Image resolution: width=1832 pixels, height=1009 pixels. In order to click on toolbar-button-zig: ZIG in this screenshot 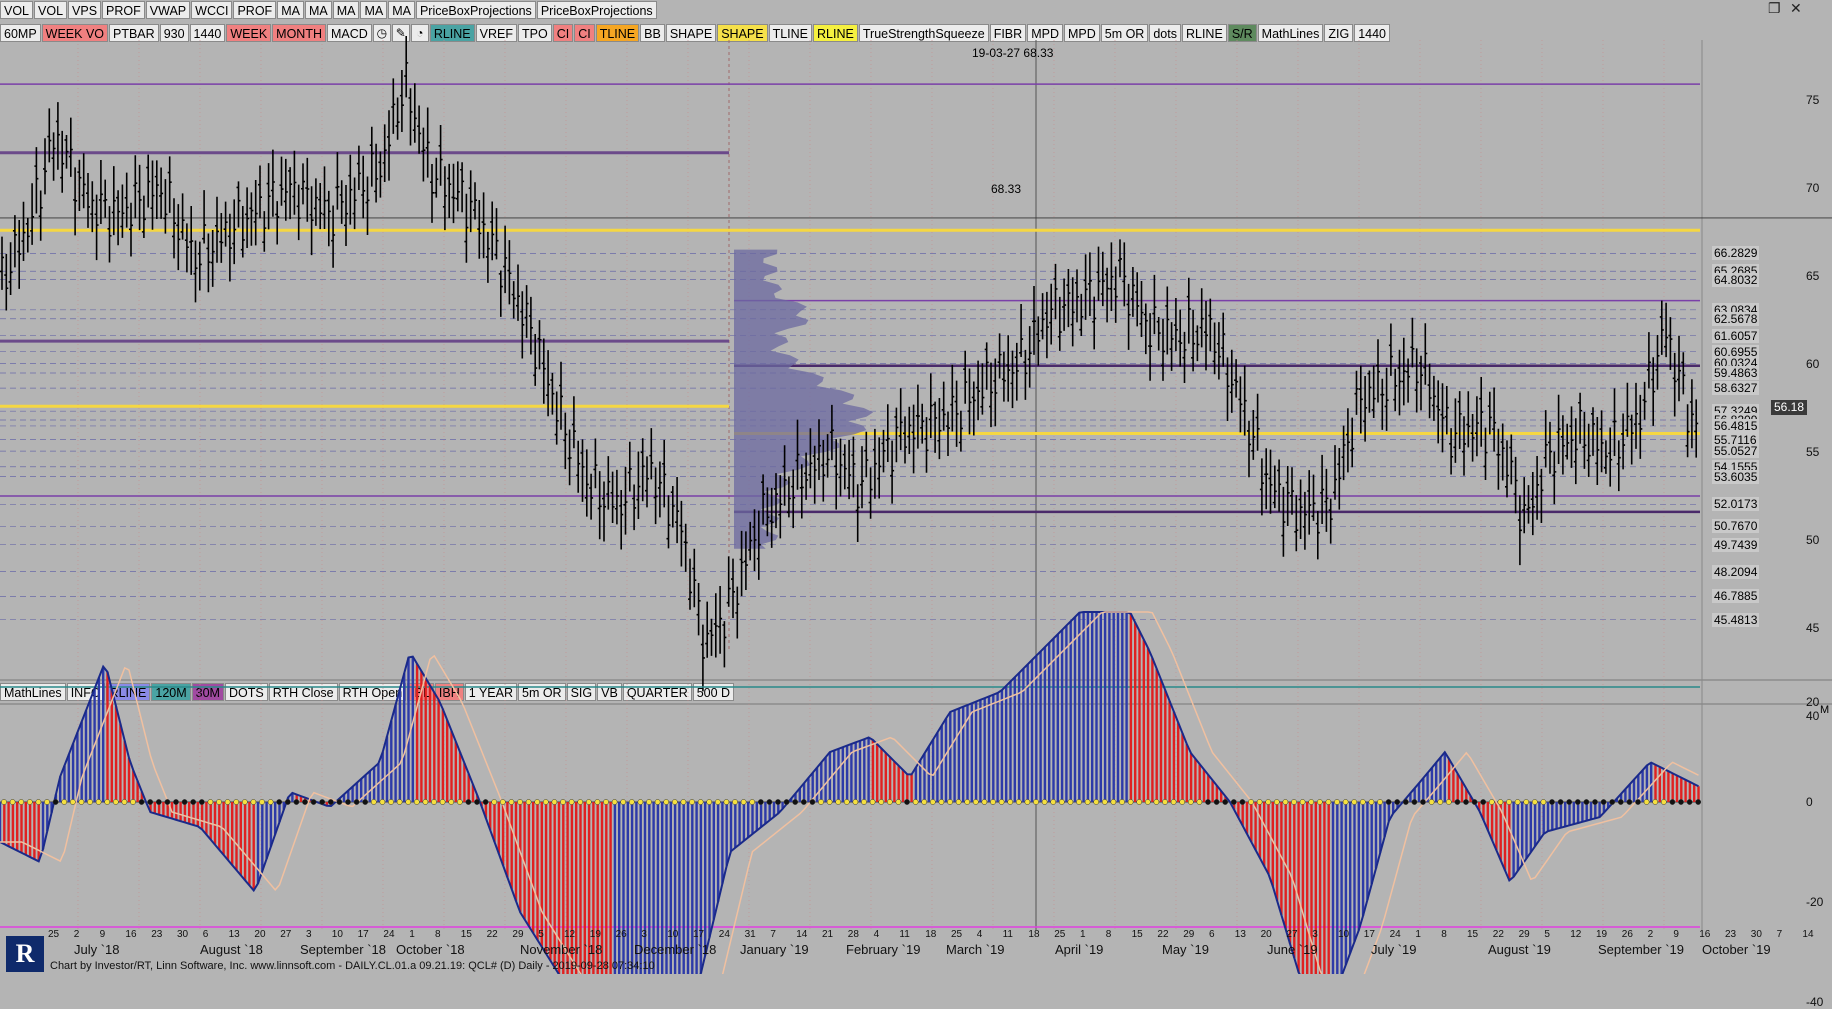, I will do `click(1339, 33)`.